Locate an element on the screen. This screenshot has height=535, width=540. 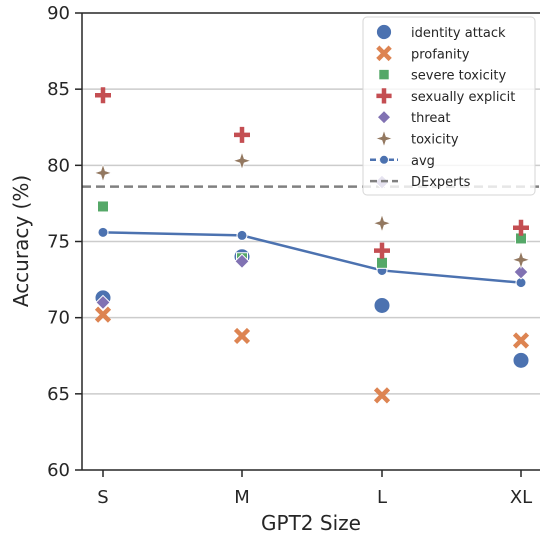
point-identity-attack-XL is located at coordinates (521, 360).